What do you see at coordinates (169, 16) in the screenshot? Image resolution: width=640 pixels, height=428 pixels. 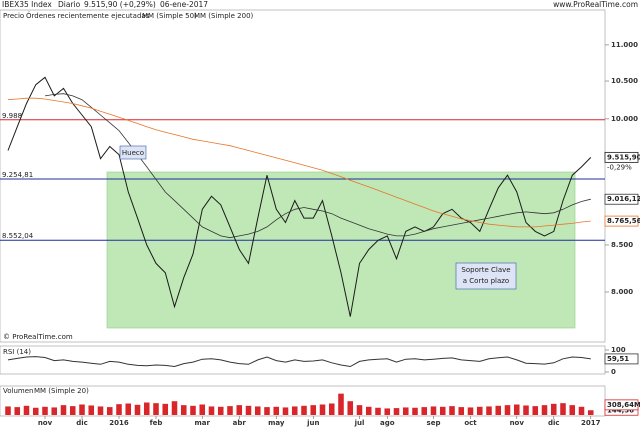 I see `legend-entry: MM (Simple 50)` at bounding box center [169, 16].